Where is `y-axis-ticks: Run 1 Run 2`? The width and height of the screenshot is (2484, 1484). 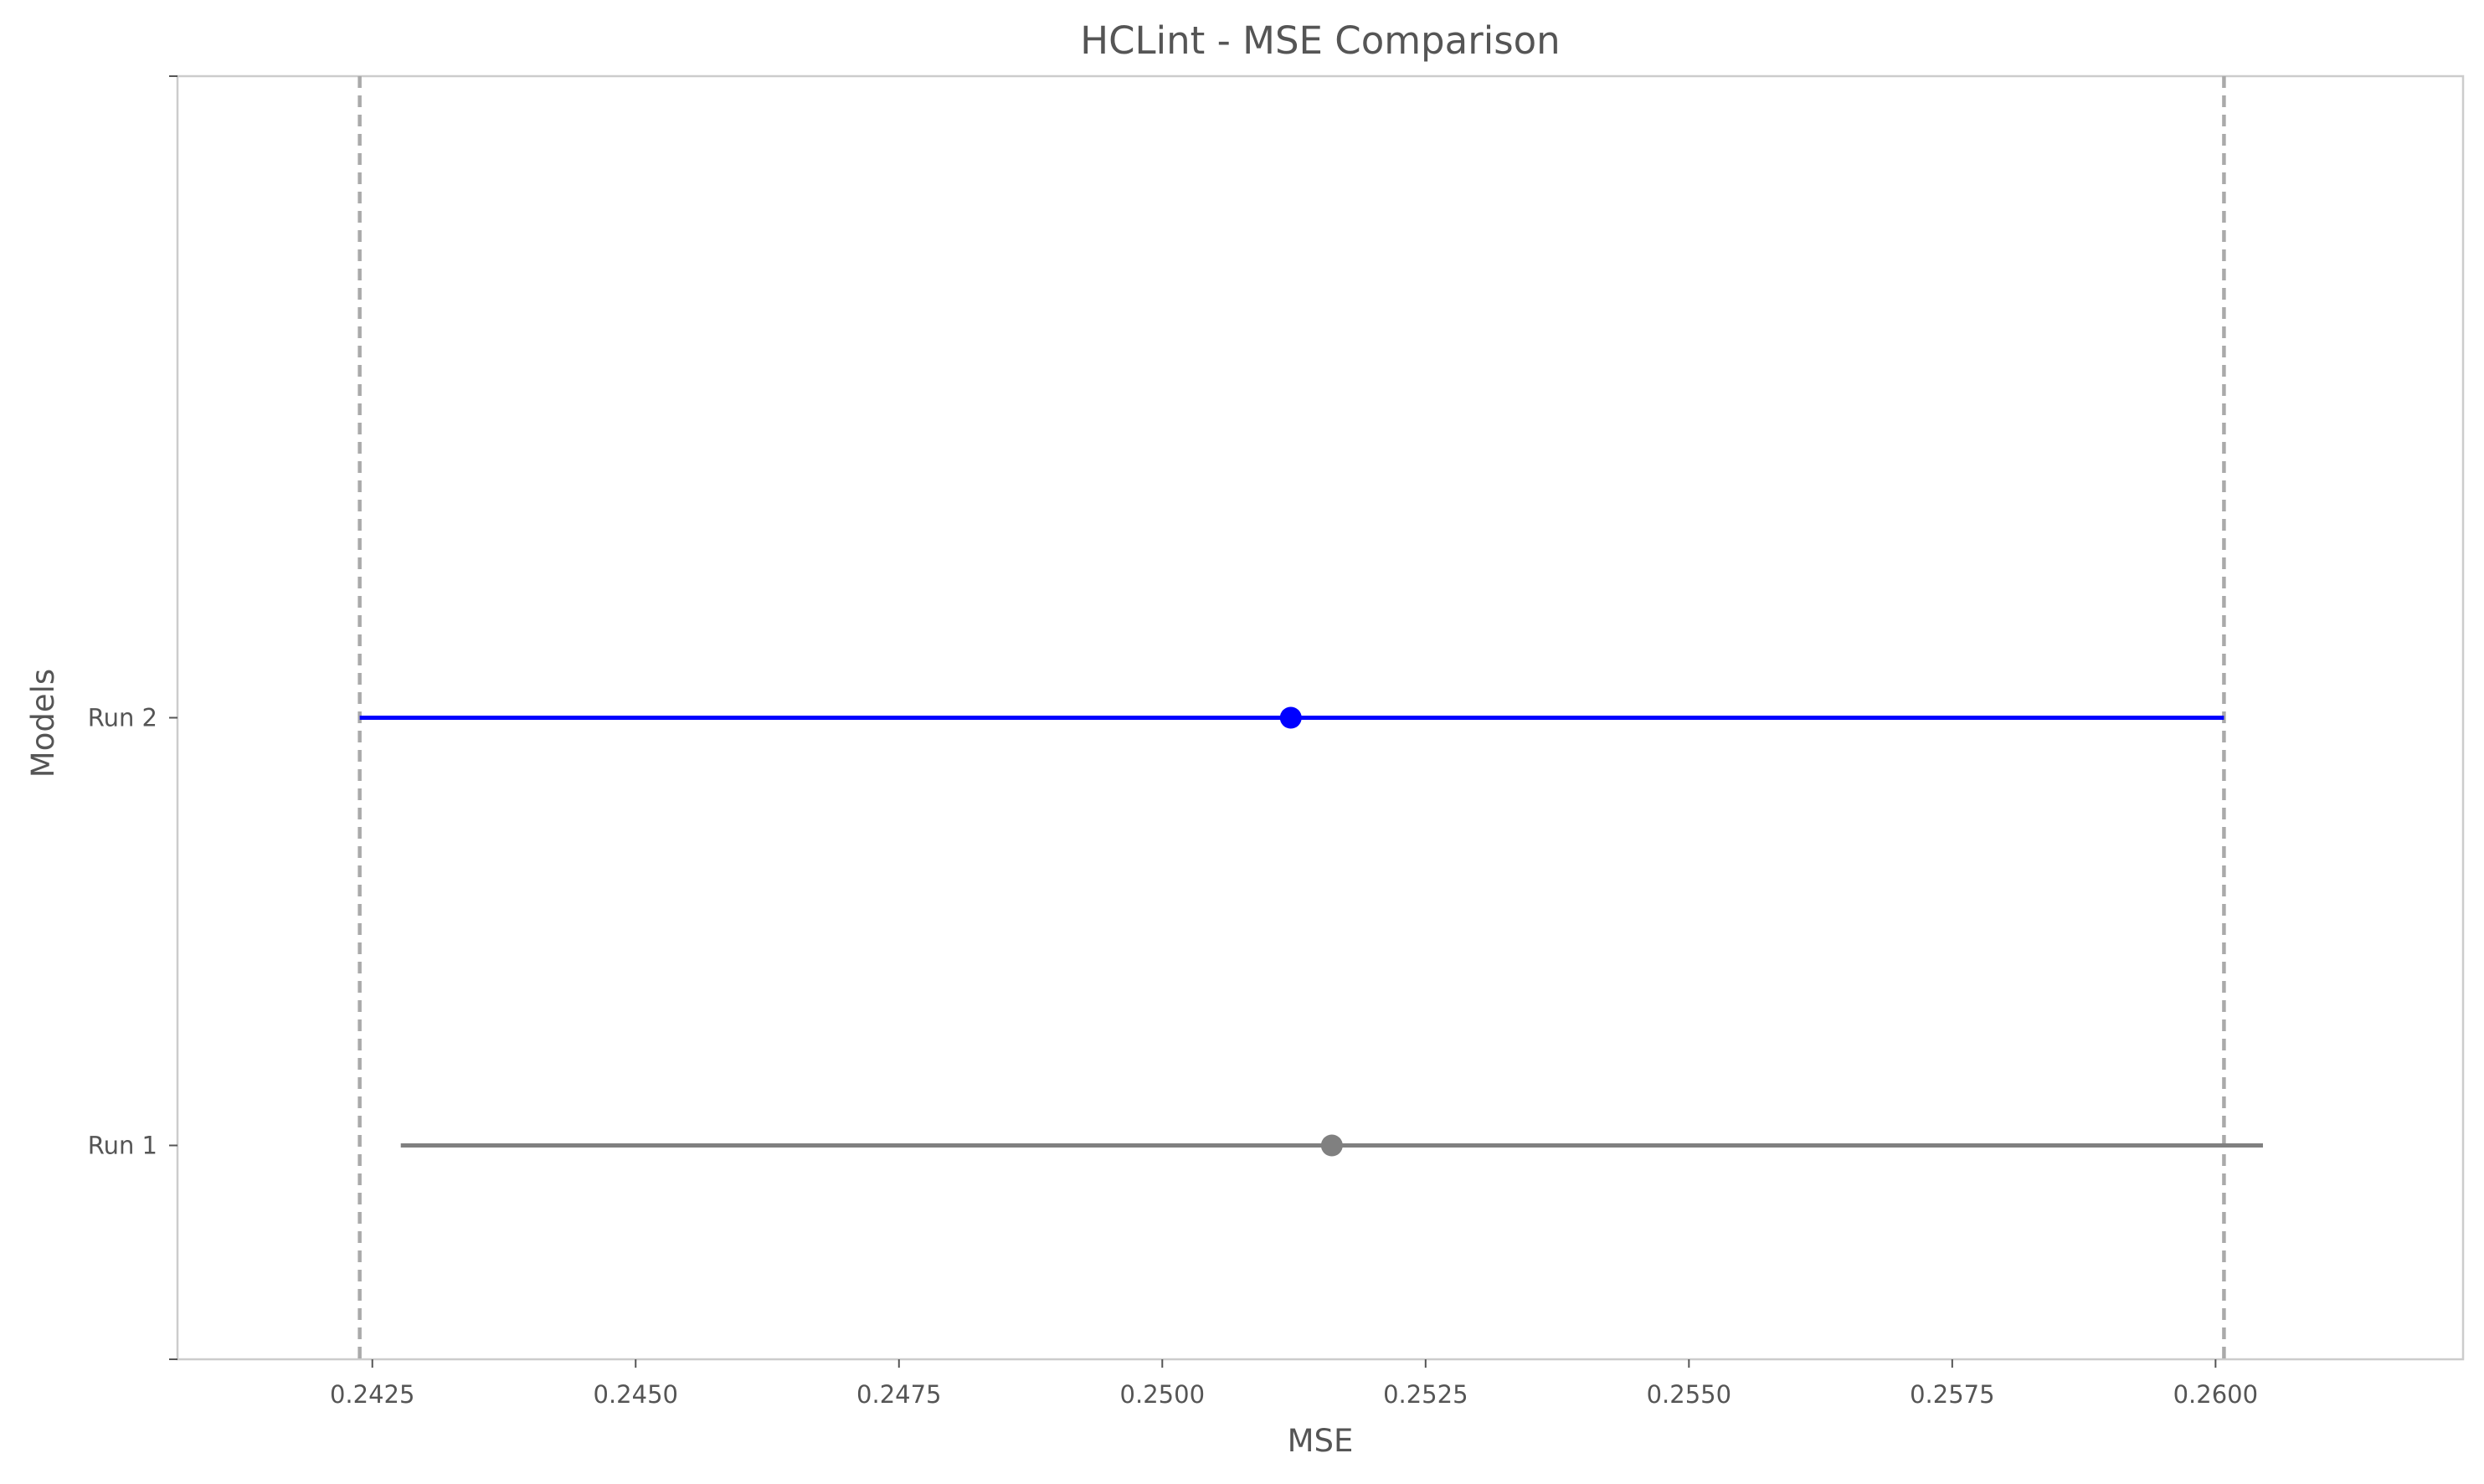 y-axis-ticks: Run 1 Run 2 is located at coordinates (132, 718).